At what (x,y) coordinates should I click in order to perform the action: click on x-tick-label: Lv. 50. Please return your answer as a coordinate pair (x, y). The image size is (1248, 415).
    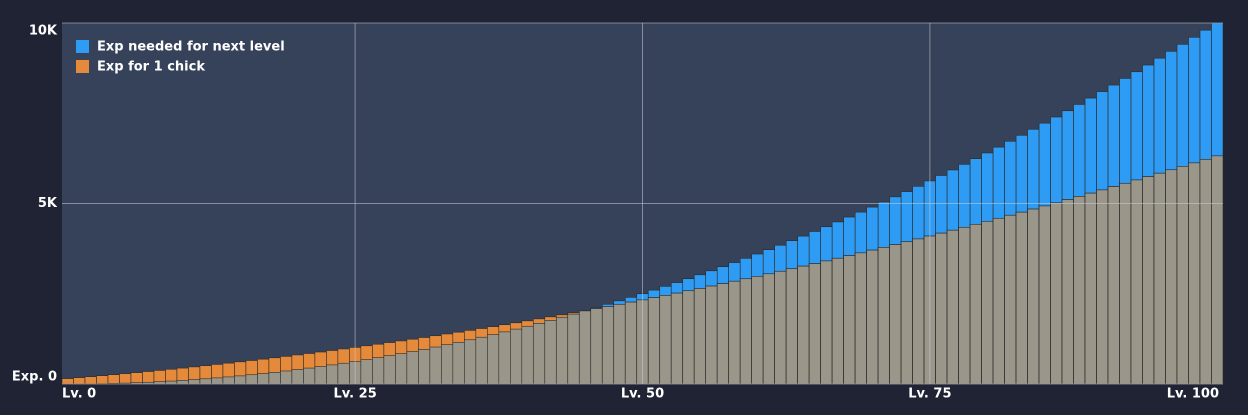
    Looking at the image, I should click on (642, 394).